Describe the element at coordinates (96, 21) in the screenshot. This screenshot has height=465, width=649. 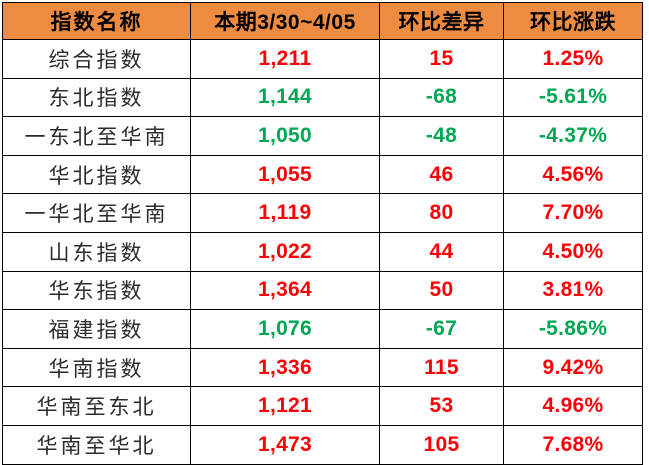
I see `column-header-index-name: 指数名称` at that location.